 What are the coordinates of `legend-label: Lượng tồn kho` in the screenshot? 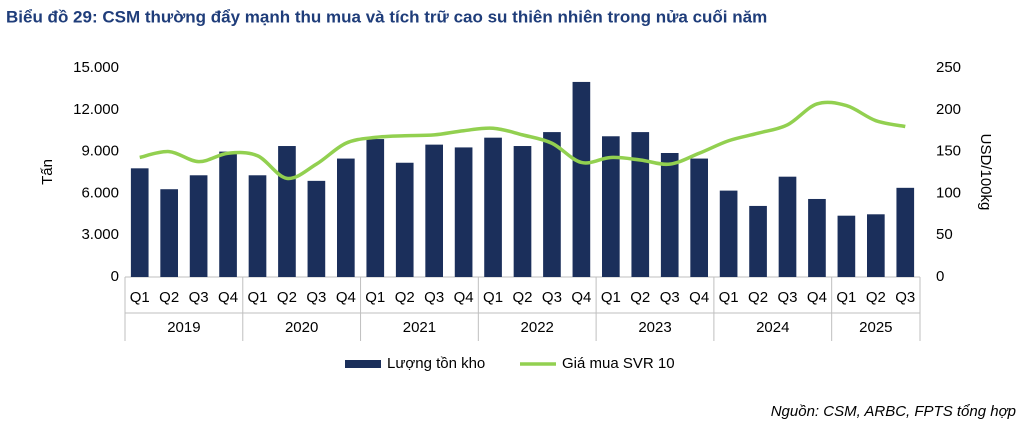 It's located at (436, 363).